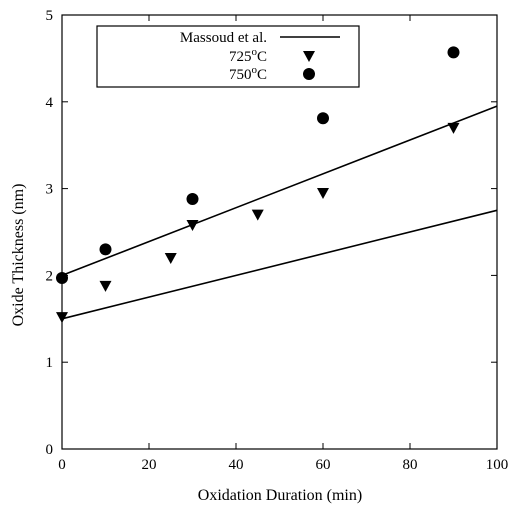 This screenshot has width=512, height=508. What do you see at coordinates (50, 103) in the screenshot?
I see `y-tick-label: 4` at bounding box center [50, 103].